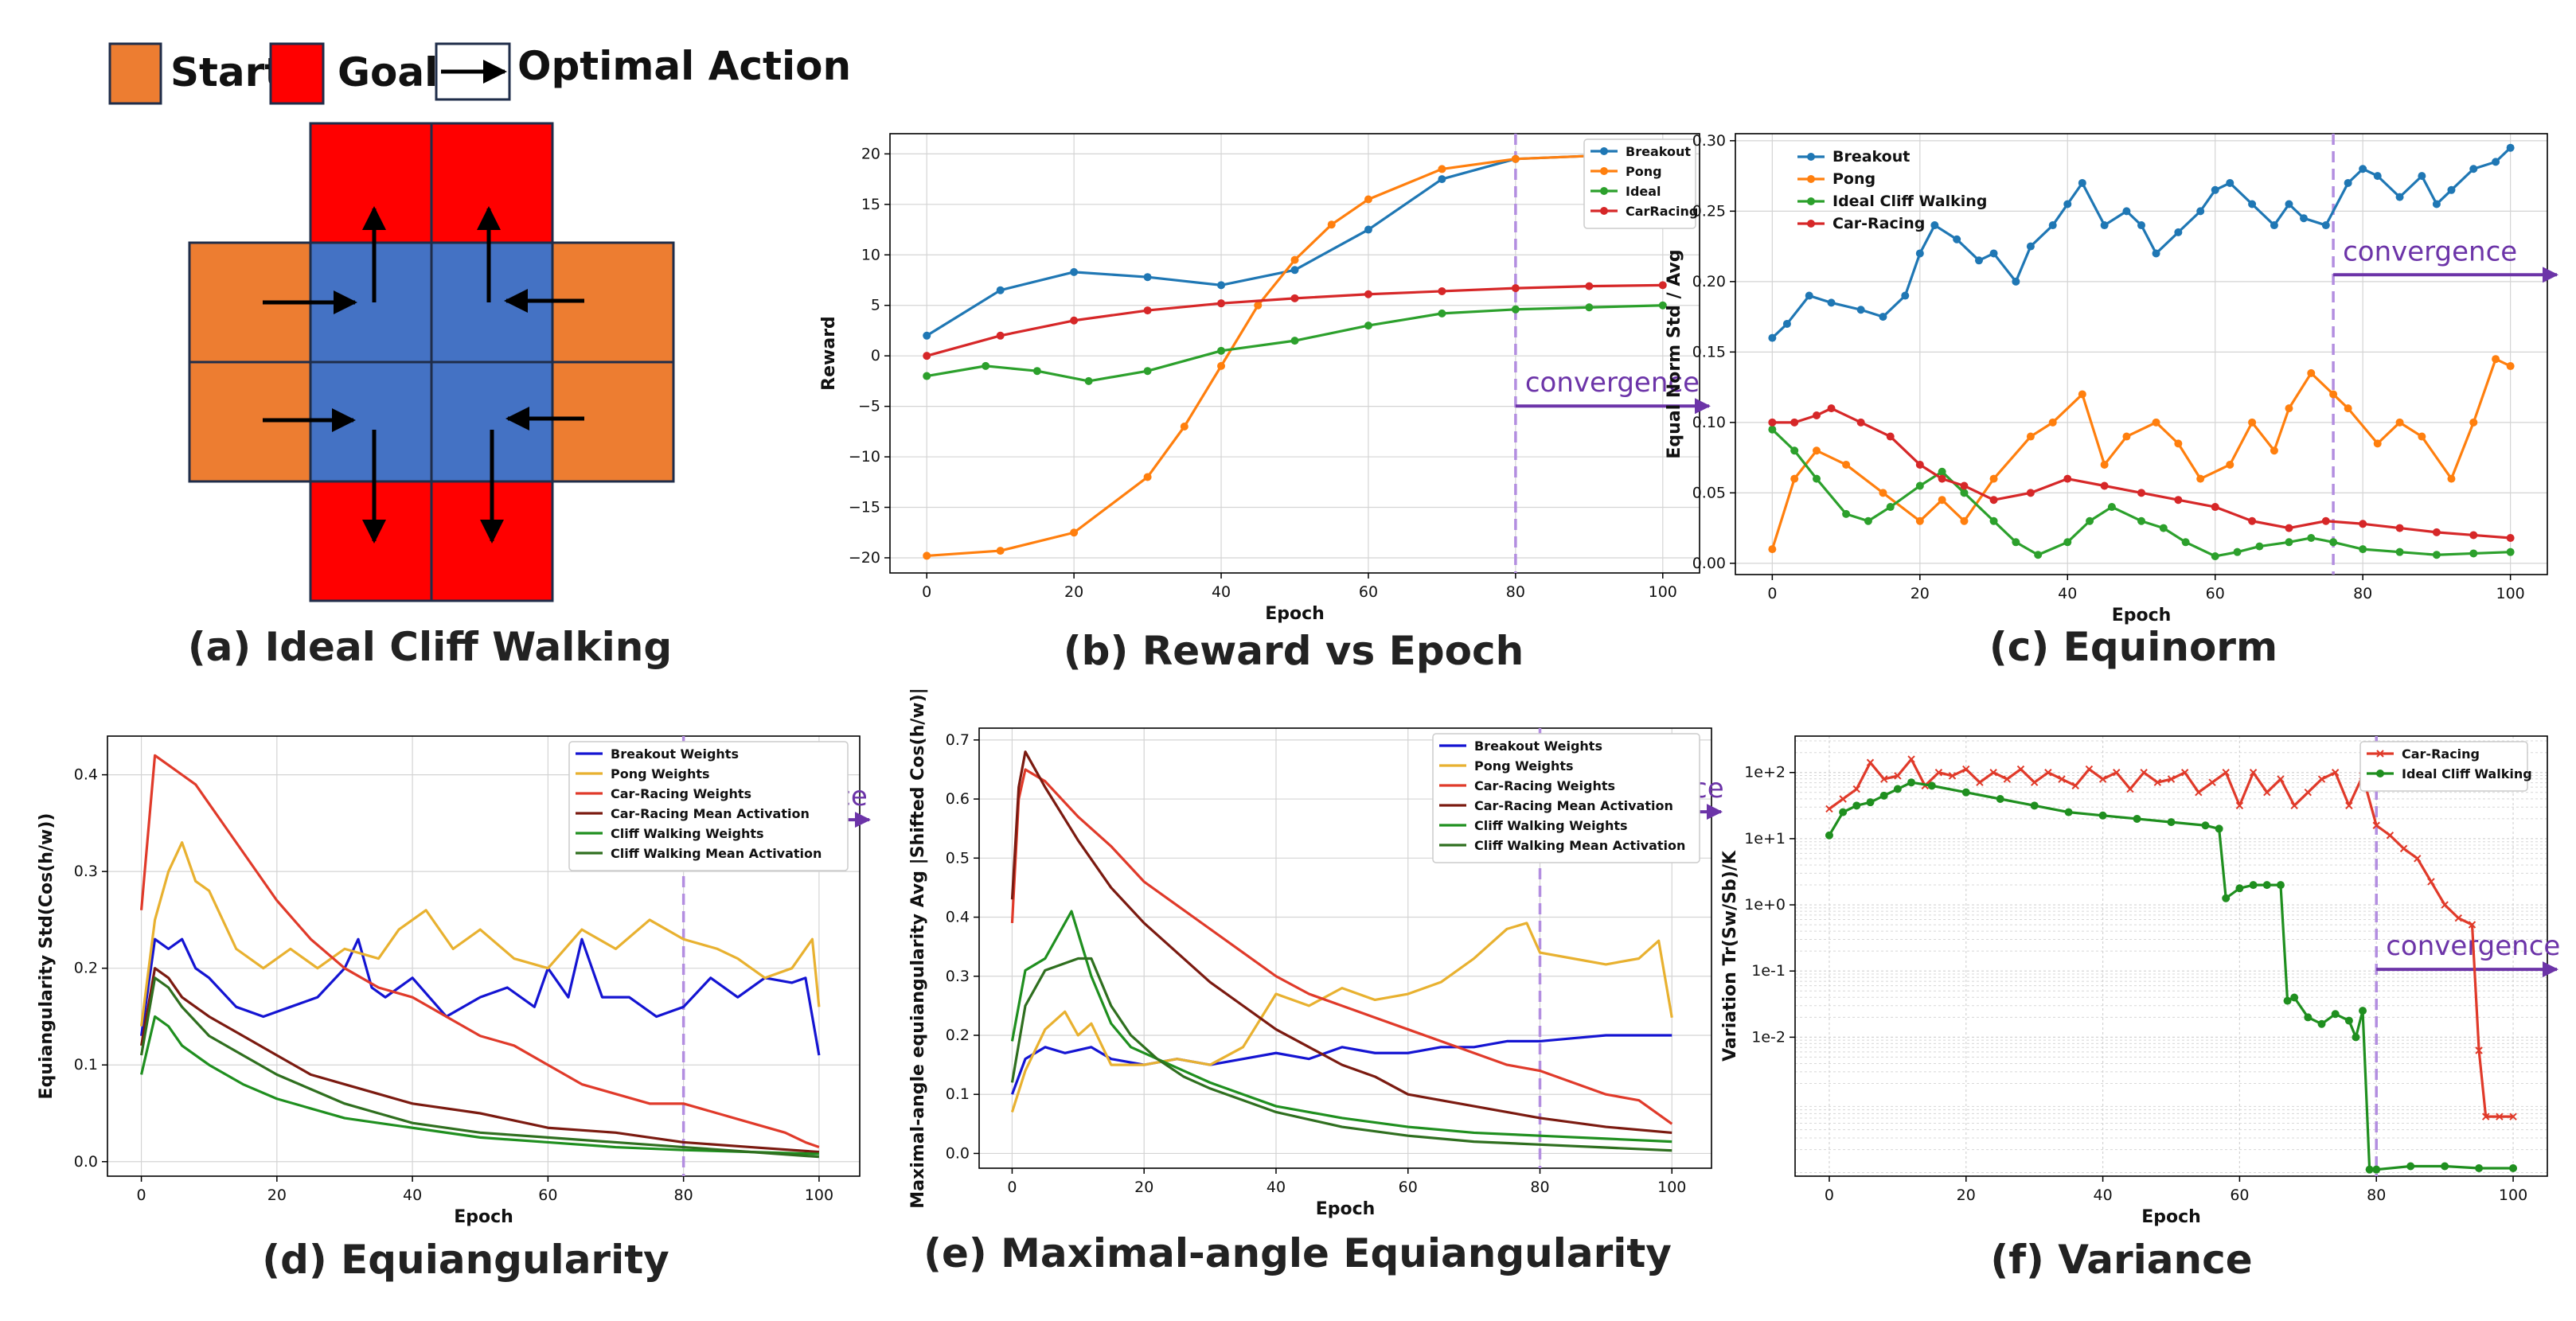 This screenshot has height=1321, width=2576. I want to click on y-tick-label: −15, so click(864, 507).